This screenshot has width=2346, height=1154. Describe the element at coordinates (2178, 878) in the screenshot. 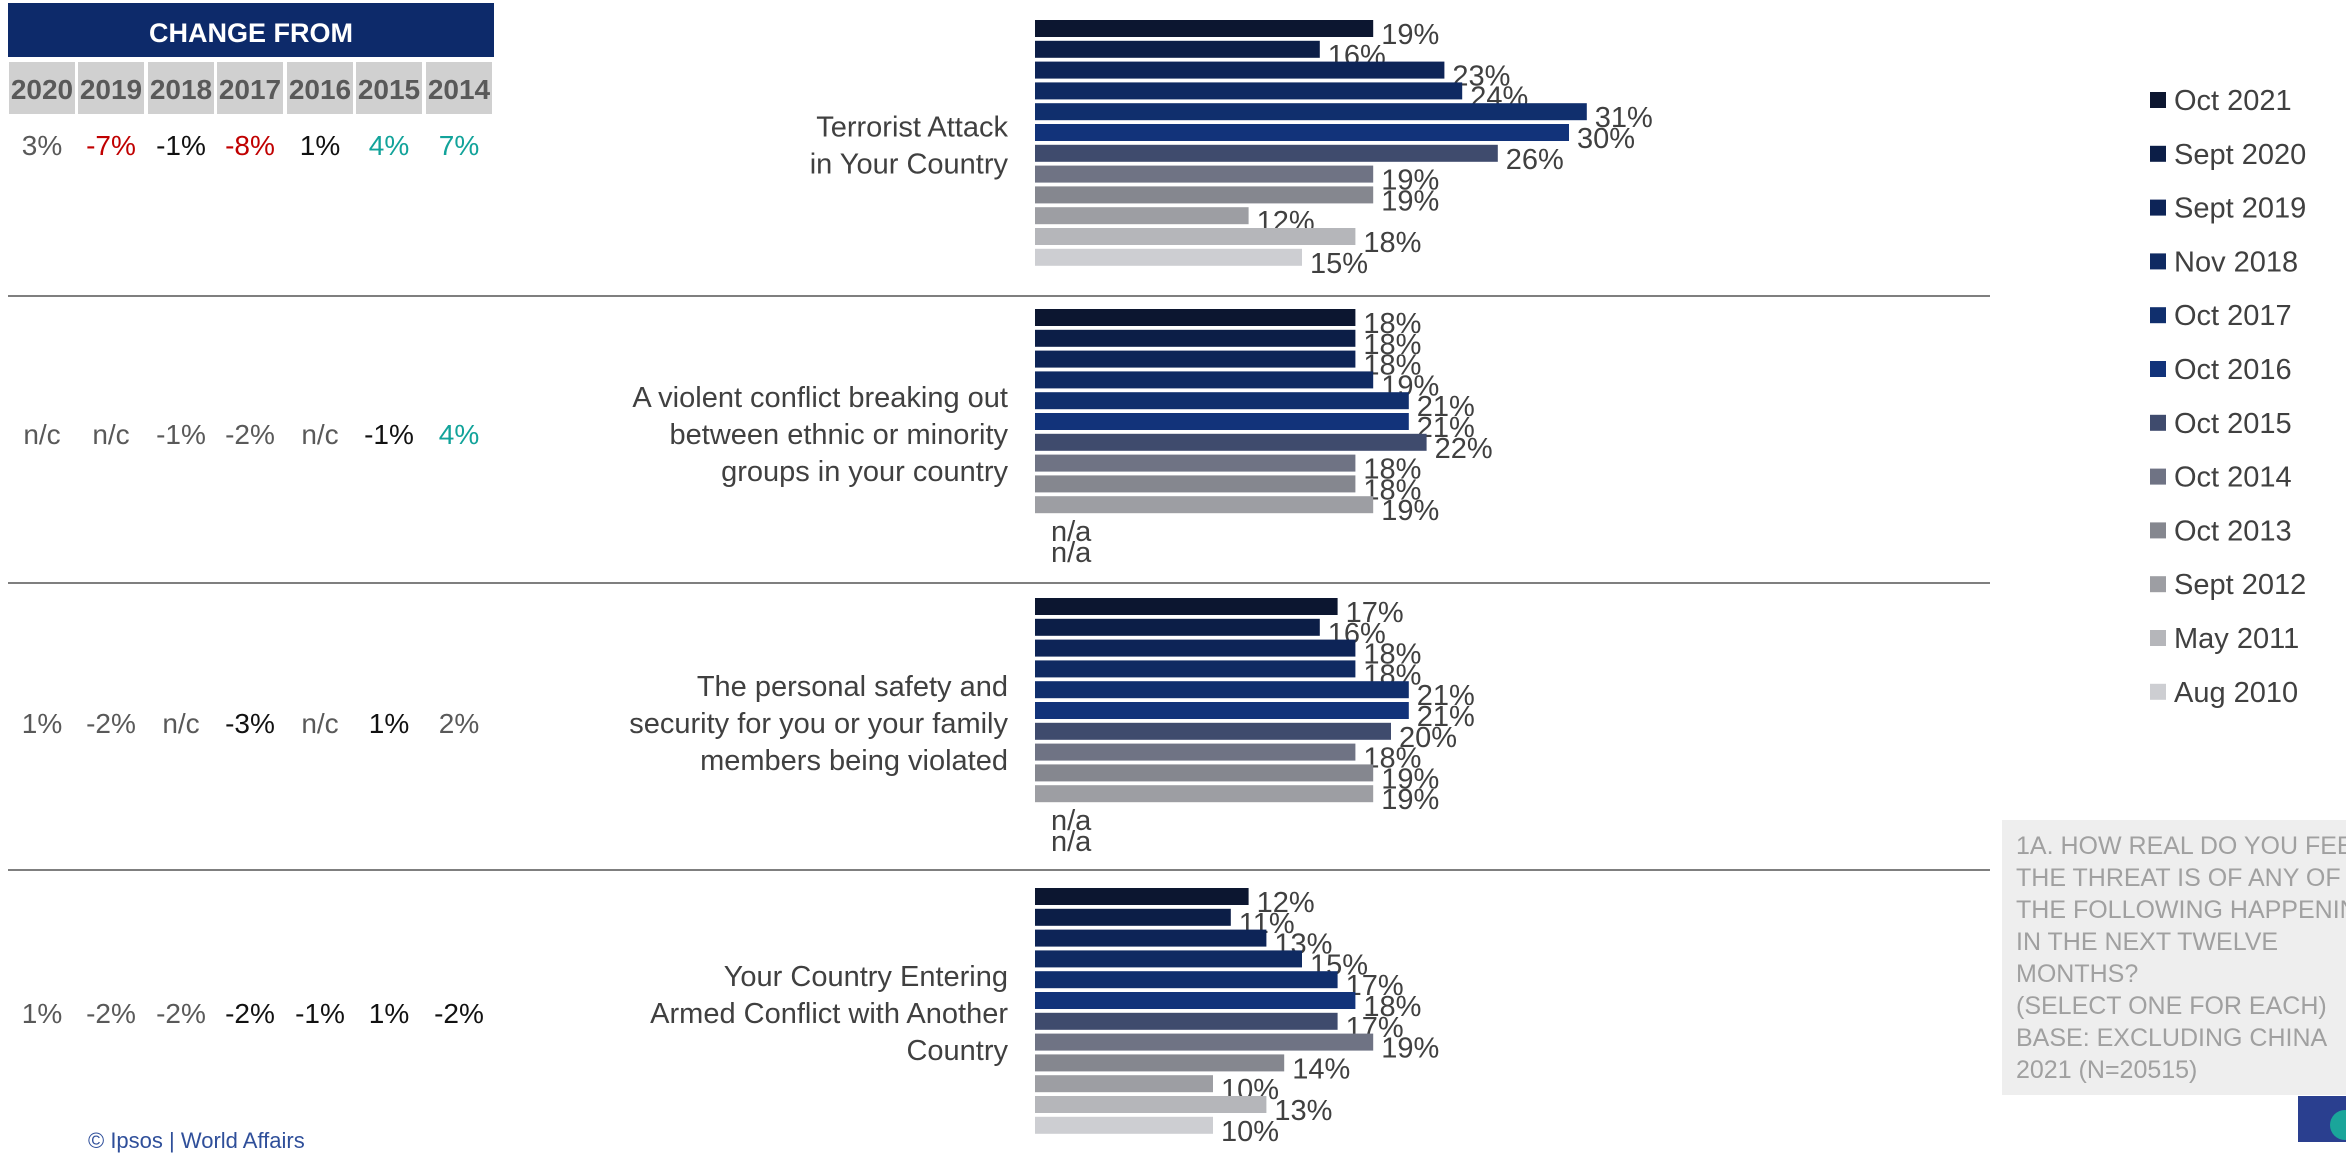

I see `note-line: THE THREAT IS OF ANY OF` at that location.